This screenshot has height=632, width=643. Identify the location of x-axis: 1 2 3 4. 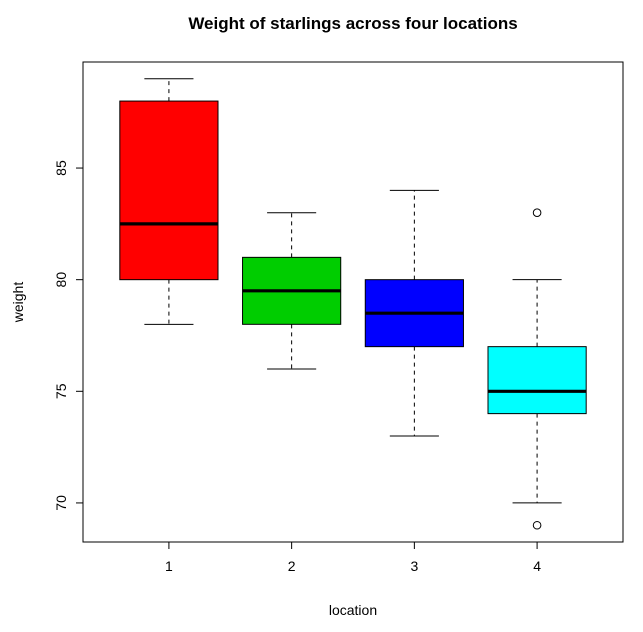
(353, 557).